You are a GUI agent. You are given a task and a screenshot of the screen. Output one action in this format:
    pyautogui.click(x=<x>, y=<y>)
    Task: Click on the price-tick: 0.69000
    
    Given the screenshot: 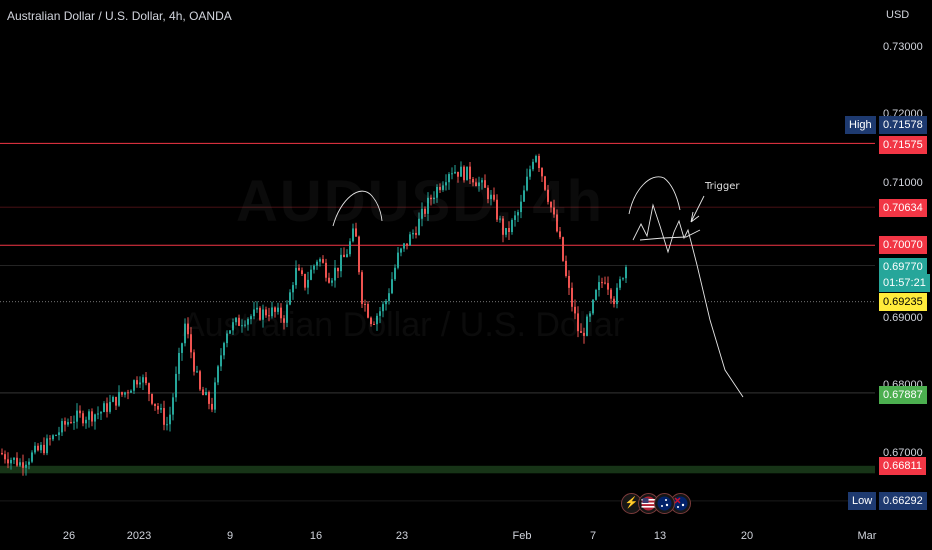 What is the action you would take?
    pyautogui.click(x=903, y=318)
    